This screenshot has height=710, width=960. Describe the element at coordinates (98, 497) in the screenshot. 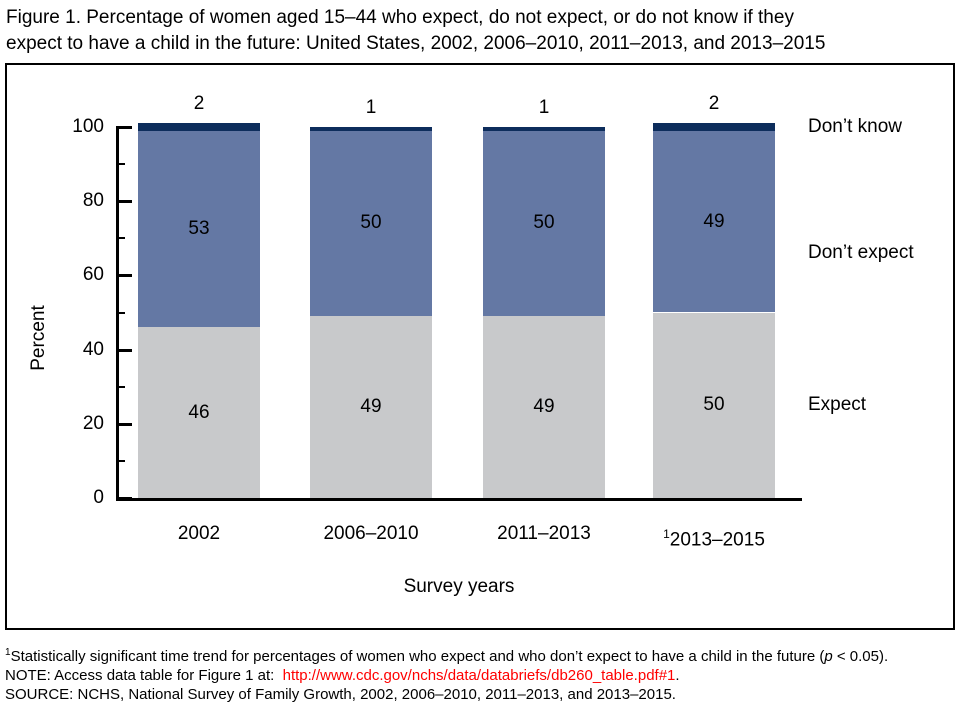

I see `y-tick-label: 0` at that location.